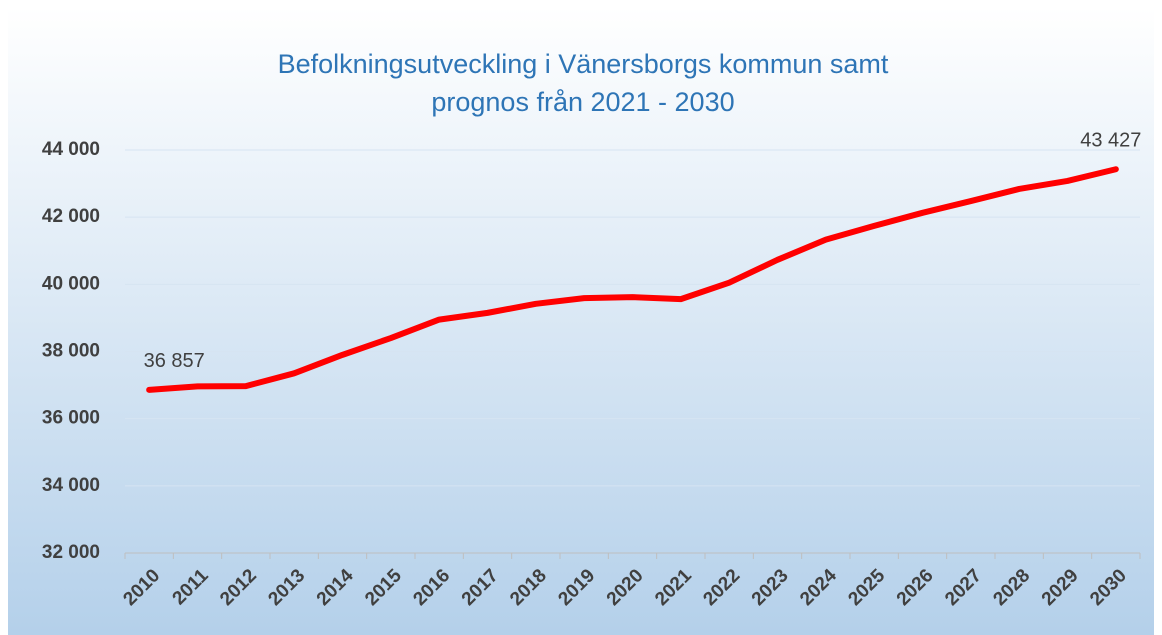 The width and height of the screenshot is (1162, 635). Describe the element at coordinates (71, 418) in the screenshot. I see `y-tick-label: 36 000` at that location.